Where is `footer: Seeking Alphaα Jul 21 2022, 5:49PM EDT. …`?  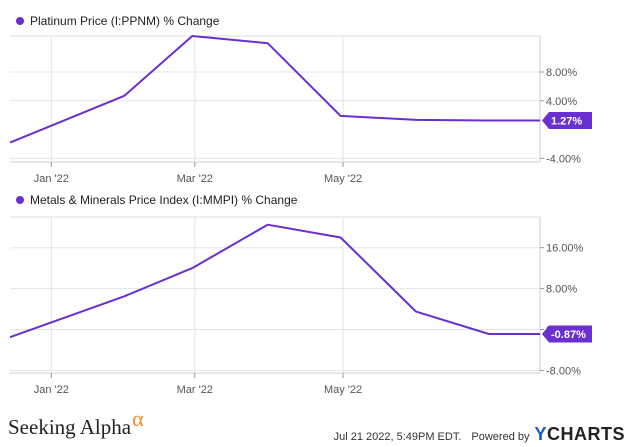
footer: Seeking Alphaα Jul 21 2022, 5:49PM EDT. … is located at coordinates (317, 426).